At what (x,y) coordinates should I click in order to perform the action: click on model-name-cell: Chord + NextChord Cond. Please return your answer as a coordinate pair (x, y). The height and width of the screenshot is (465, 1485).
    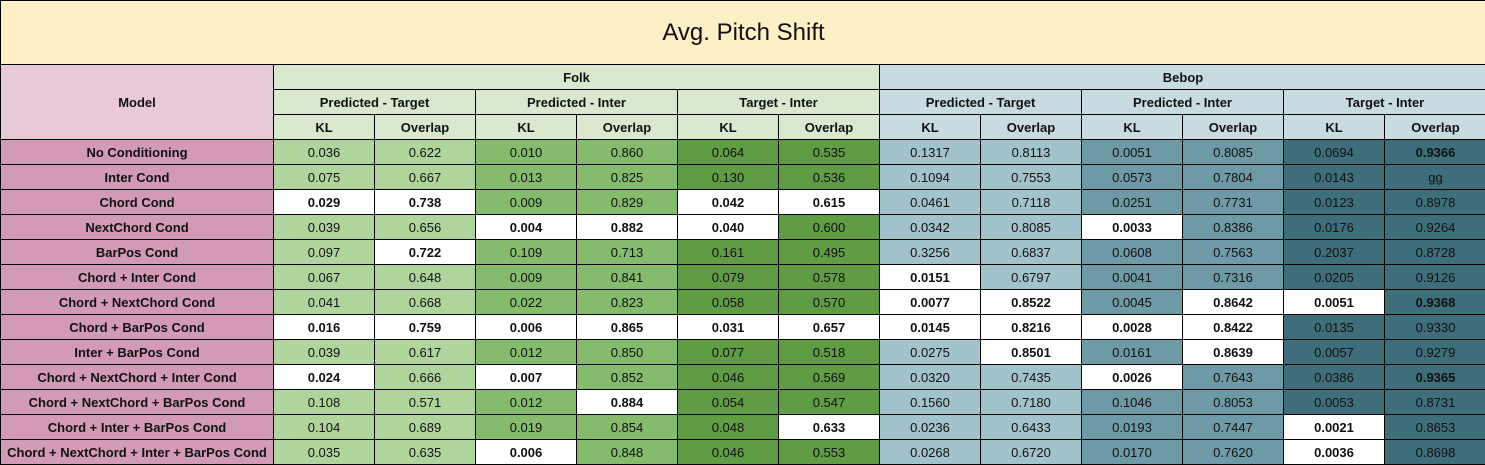
    Looking at the image, I should click on (137, 302).